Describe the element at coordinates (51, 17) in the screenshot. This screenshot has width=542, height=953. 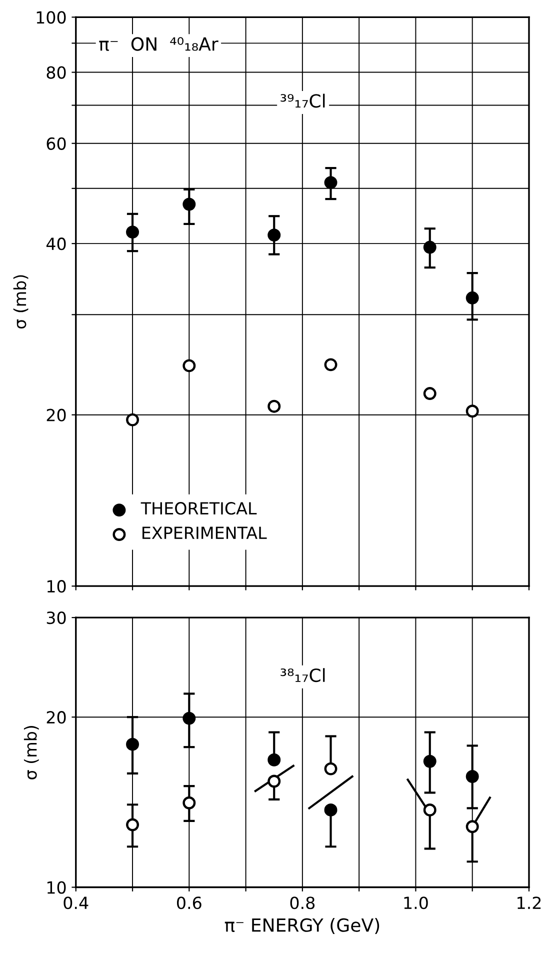
I see `y-tick-label: 100` at that location.